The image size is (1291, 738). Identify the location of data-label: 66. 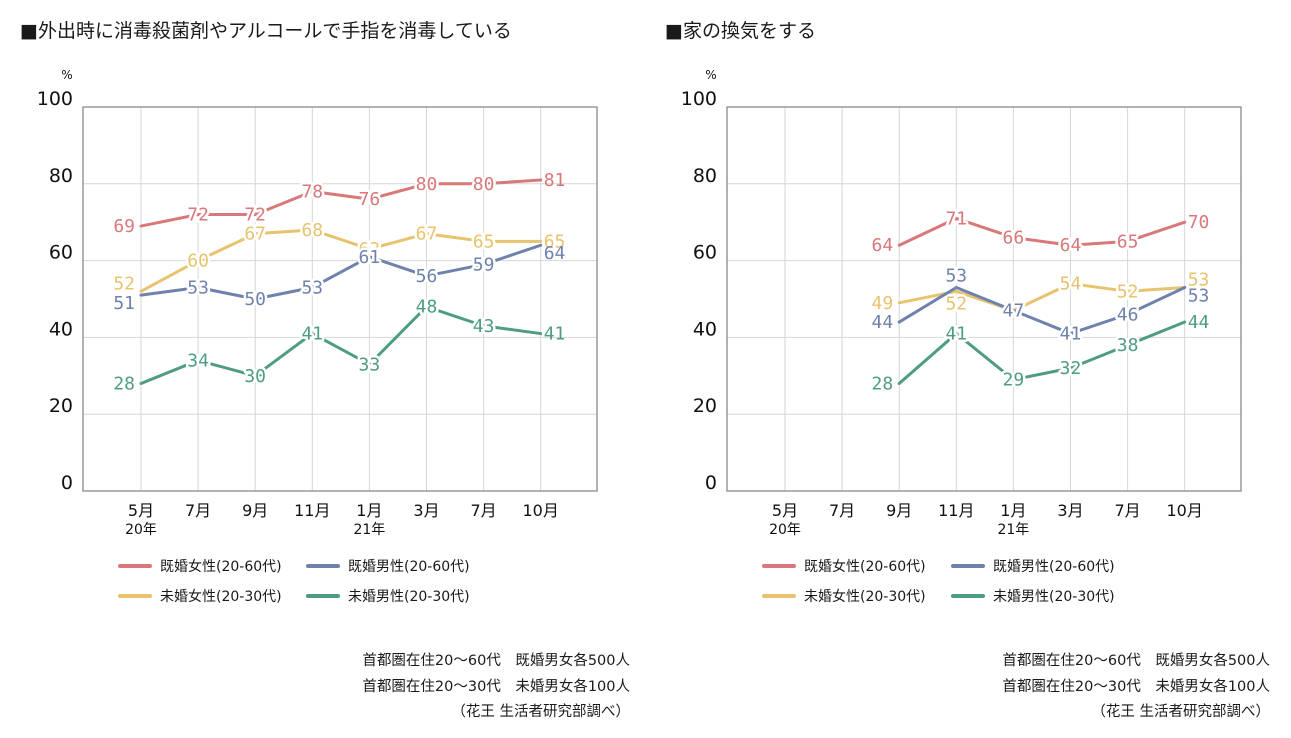
(1014, 238).